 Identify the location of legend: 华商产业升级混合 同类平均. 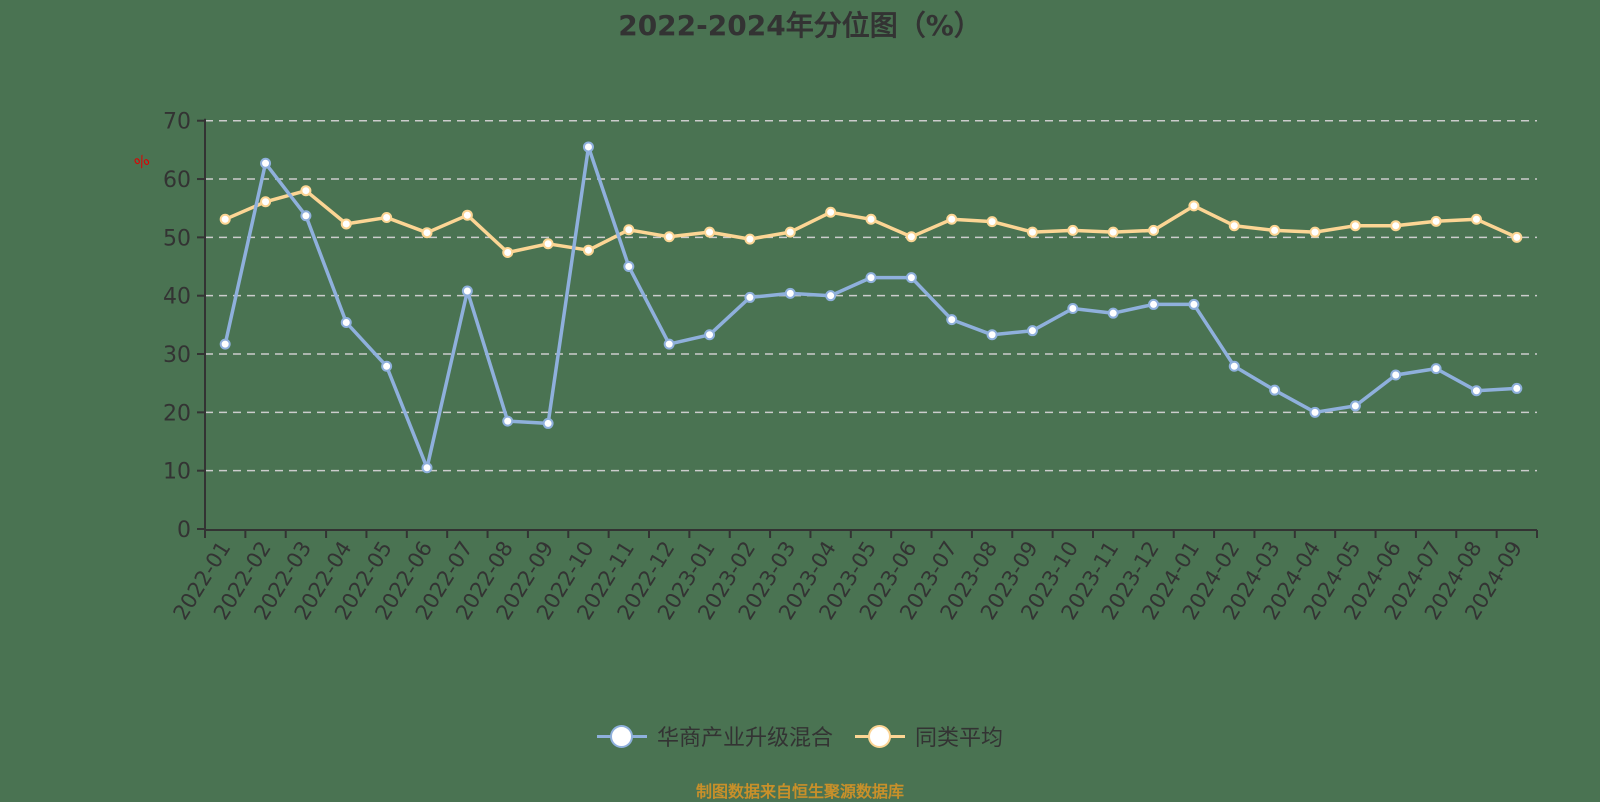
(800, 736).